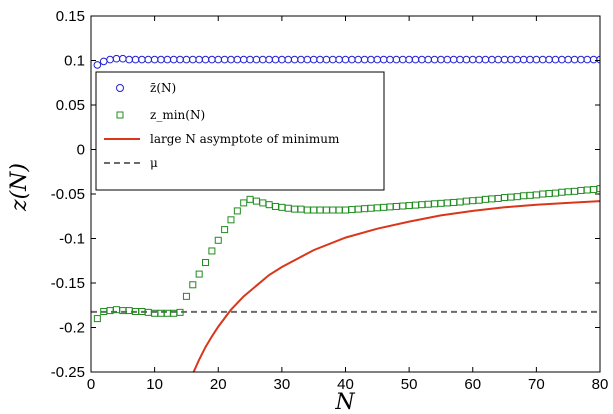 The image size is (613, 414). What do you see at coordinates (72, 328) in the screenshot?
I see `y-tick-label: -0.2` at bounding box center [72, 328].